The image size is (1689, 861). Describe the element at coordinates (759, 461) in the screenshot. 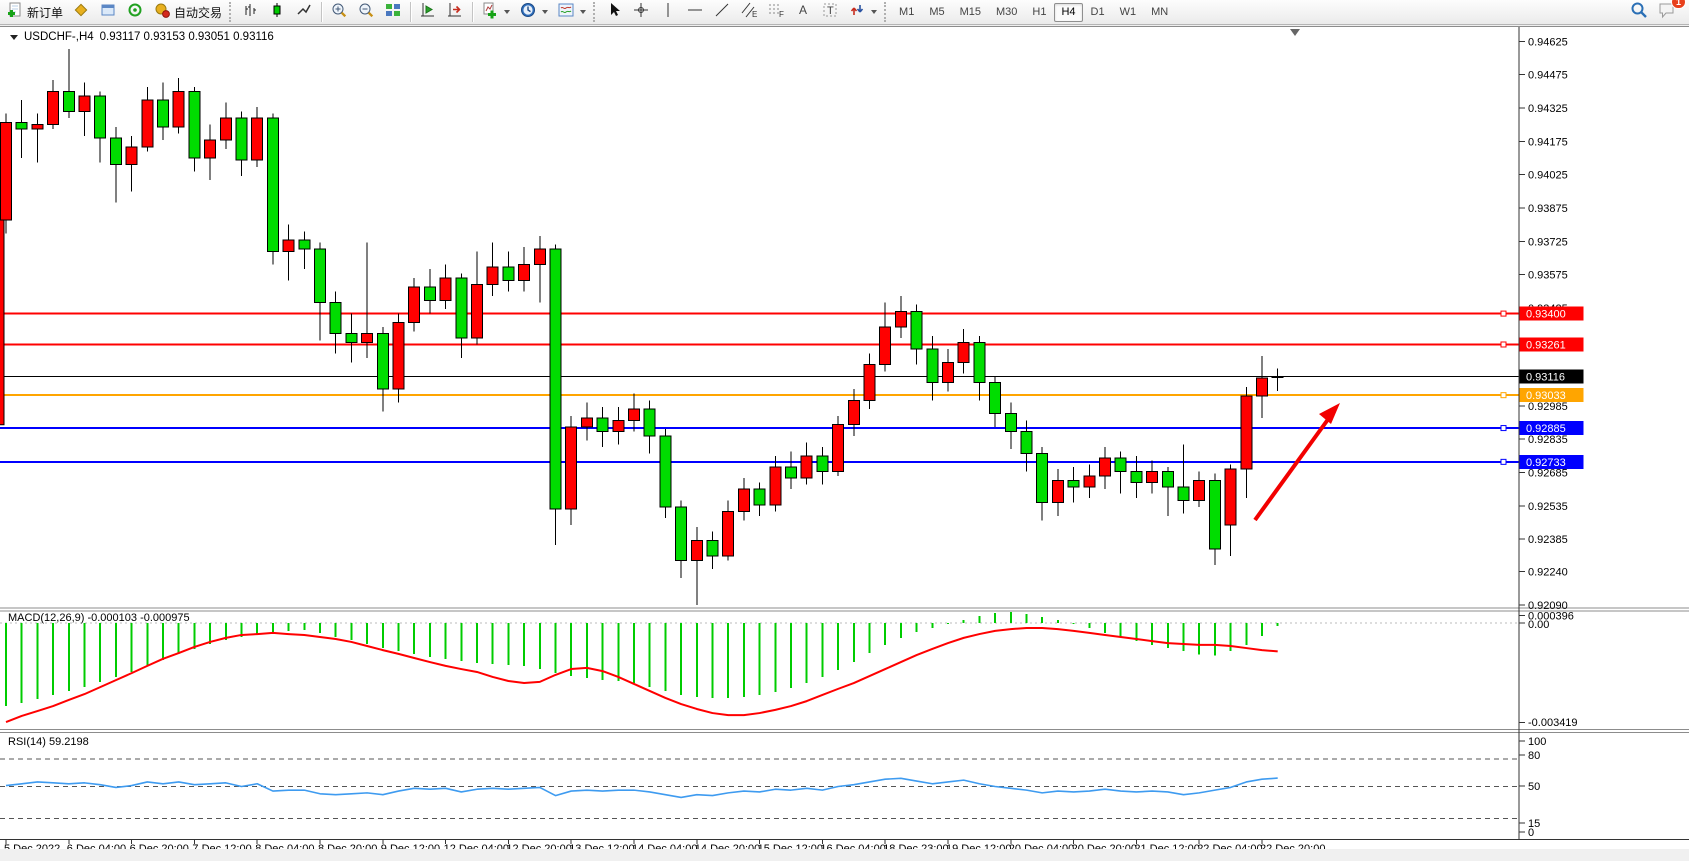

I see `hline-0.92733` at that location.